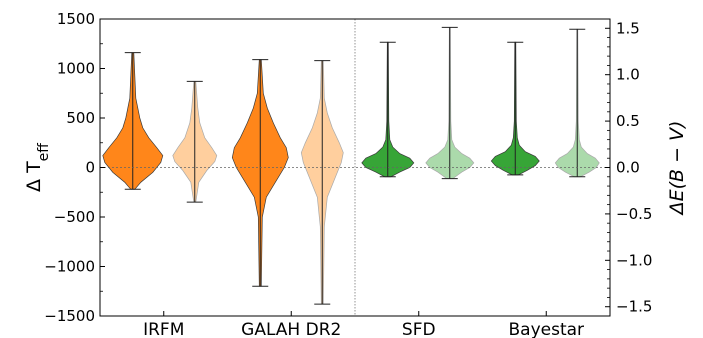 Image resolution: width=703 pixels, height=338 pixels. I want to click on right-tick-label: 1.0, so click(628, 75).